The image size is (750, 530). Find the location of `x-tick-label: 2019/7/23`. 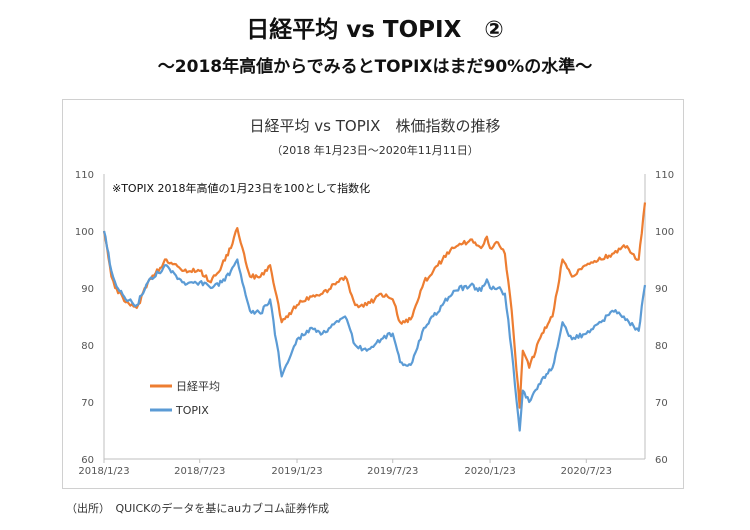

x-tick-label: 2019/7/23 is located at coordinates (392, 471).